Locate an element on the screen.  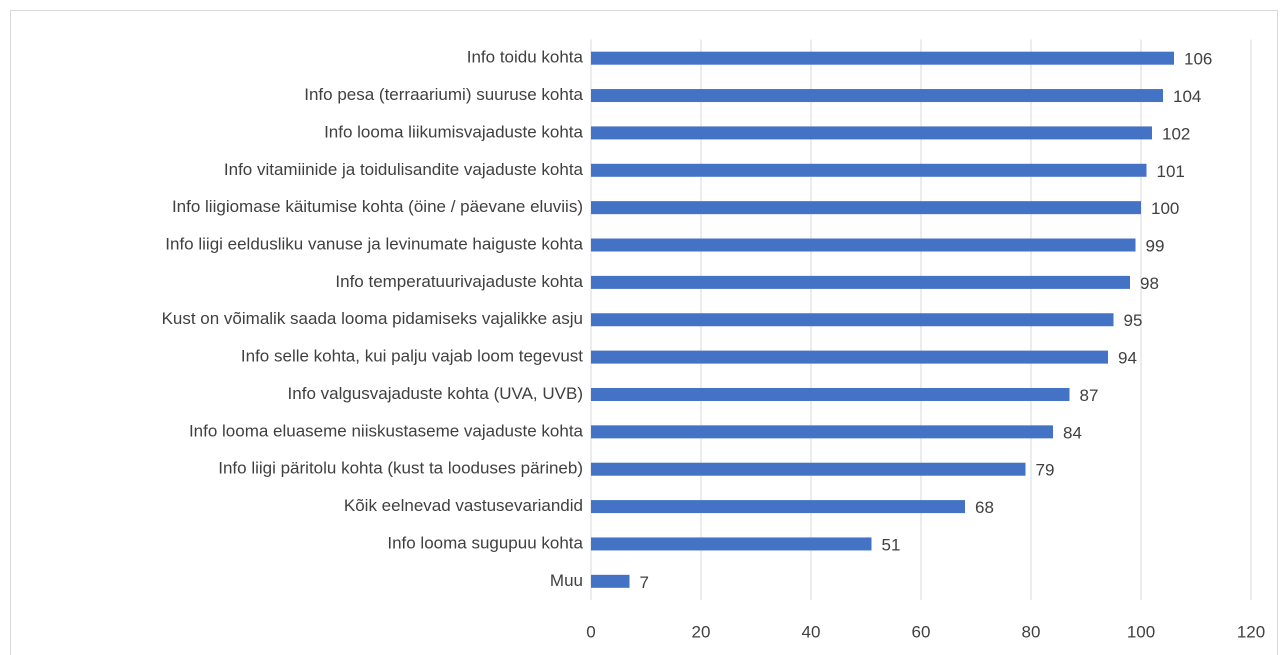
x-tick-label: 120 is located at coordinates (1251, 631).